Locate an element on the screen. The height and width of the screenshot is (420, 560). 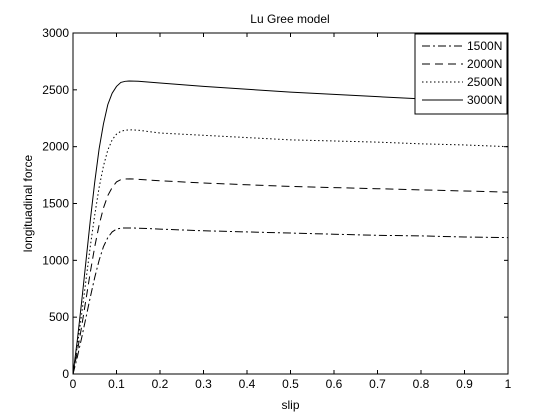
x-tick-label: 0.6 is located at coordinates (334, 384).